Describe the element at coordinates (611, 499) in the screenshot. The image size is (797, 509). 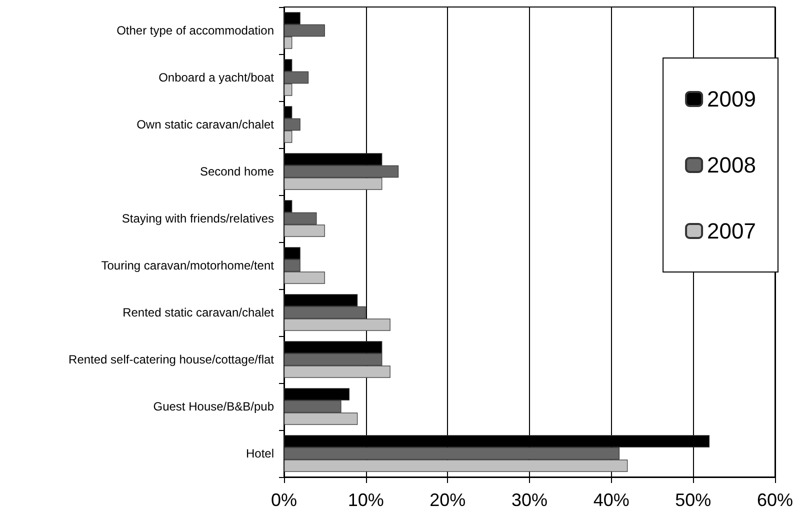
I see `x-tick-label: 40%` at that location.